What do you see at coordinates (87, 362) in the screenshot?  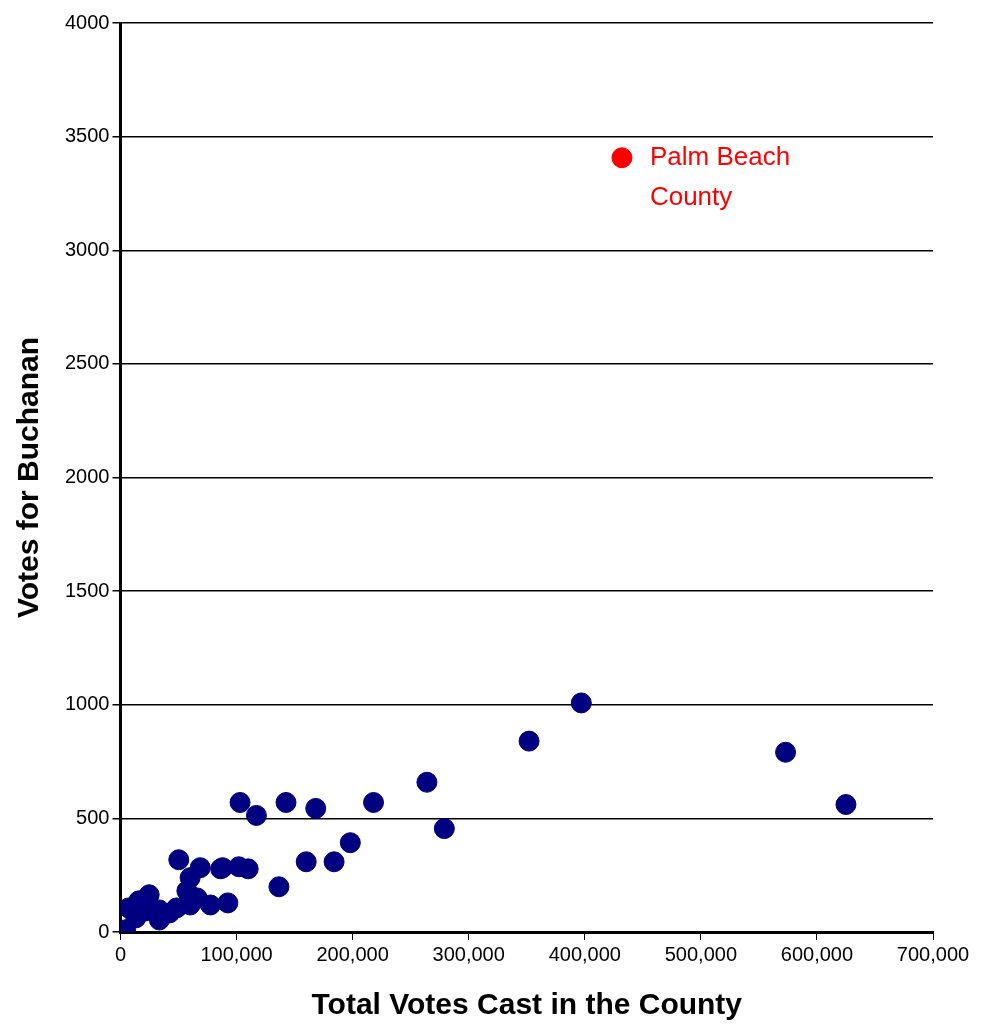 I see `y-tick-label: 2500` at bounding box center [87, 362].